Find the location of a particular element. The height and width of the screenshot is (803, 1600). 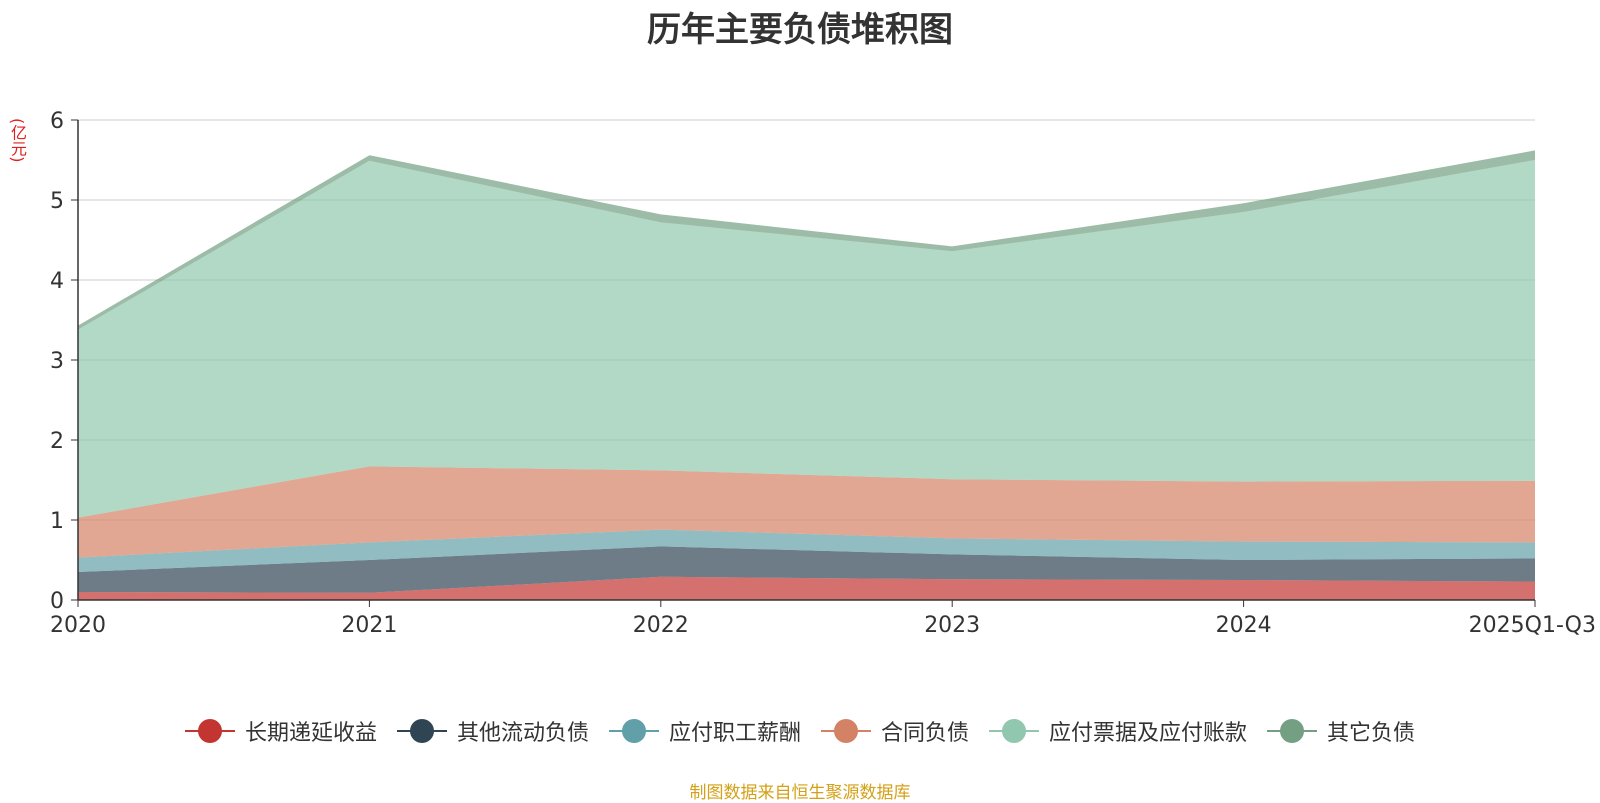

legend-item-5: 其它负债 is located at coordinates (1341, 731).